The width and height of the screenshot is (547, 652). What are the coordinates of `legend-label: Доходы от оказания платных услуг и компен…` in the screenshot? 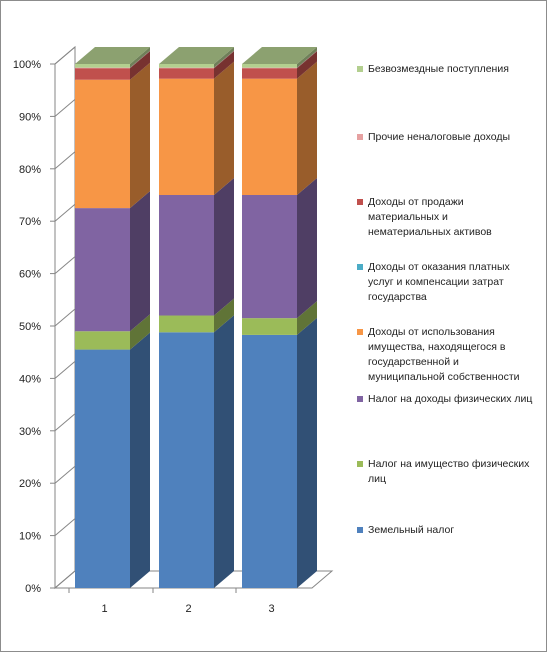 It's located at (439, 282).